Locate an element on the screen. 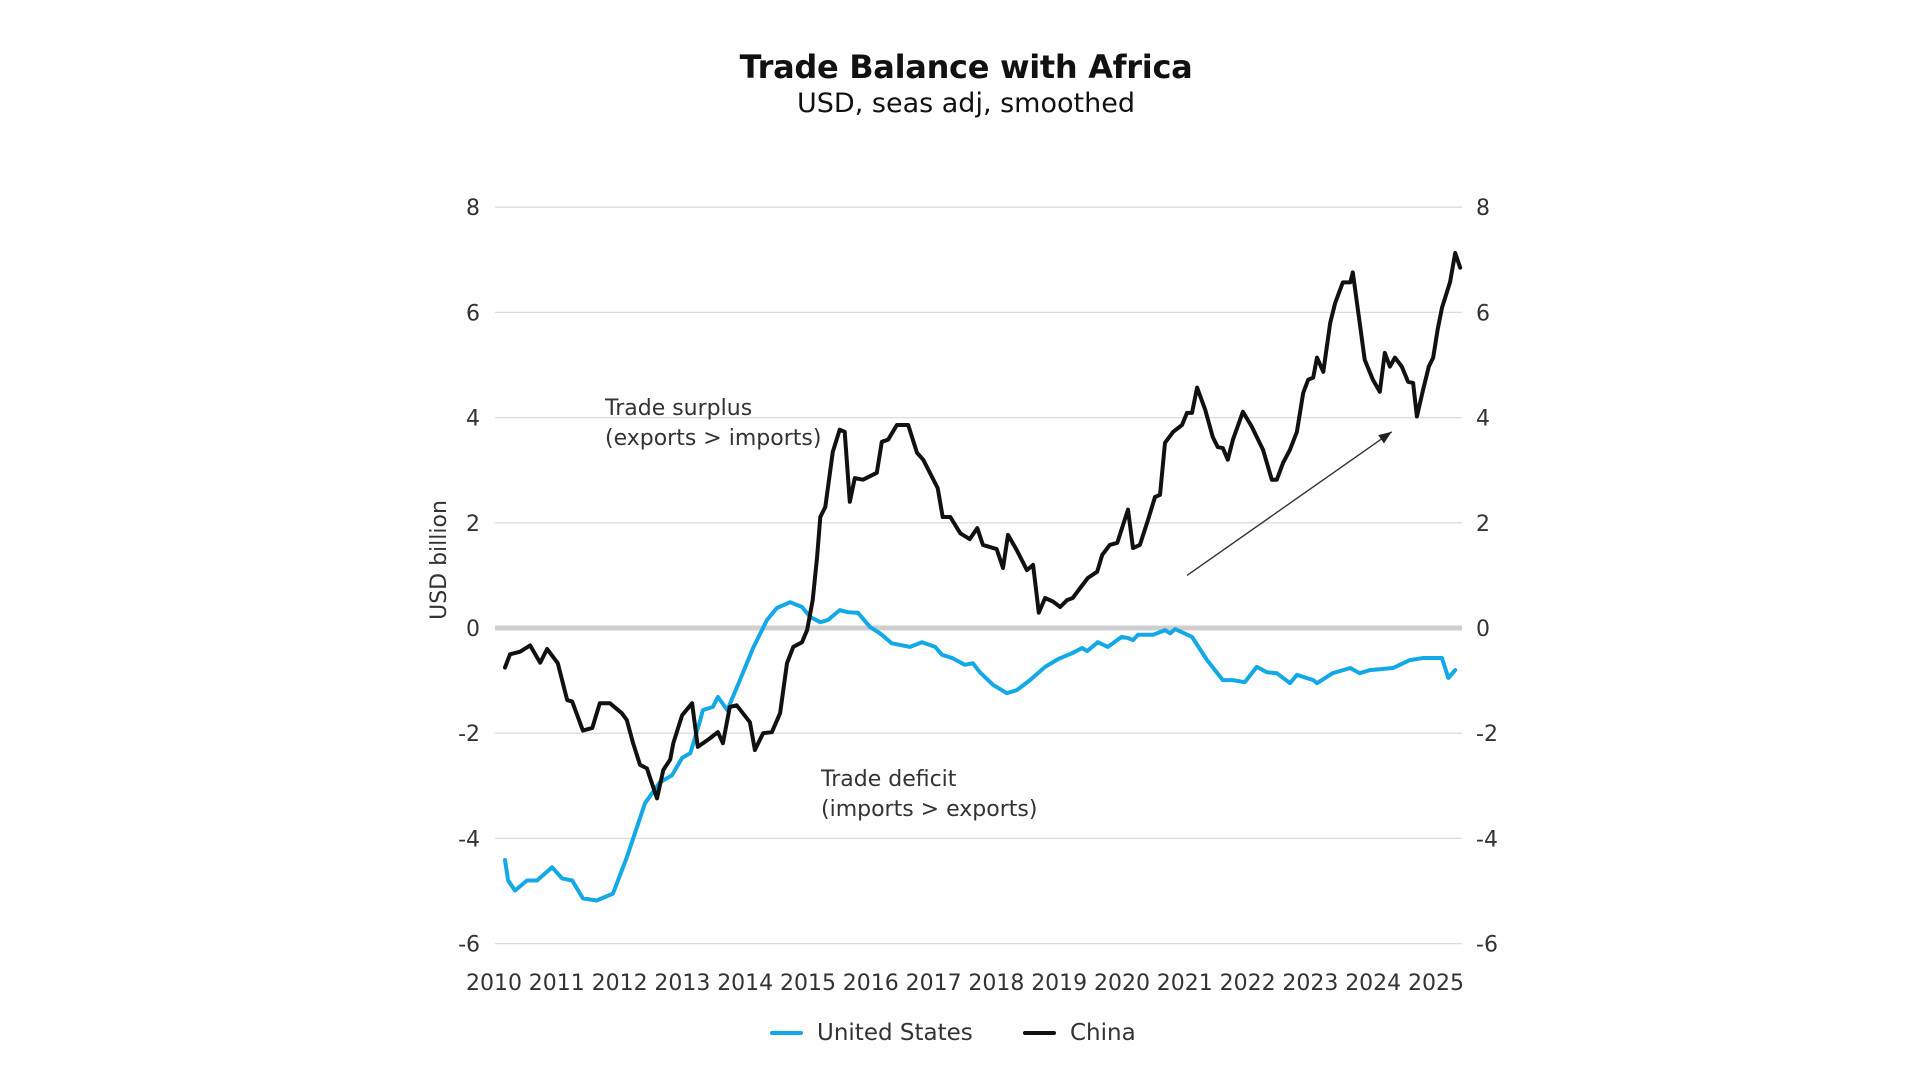  arrow-head is located at coordinates (1385, 437).